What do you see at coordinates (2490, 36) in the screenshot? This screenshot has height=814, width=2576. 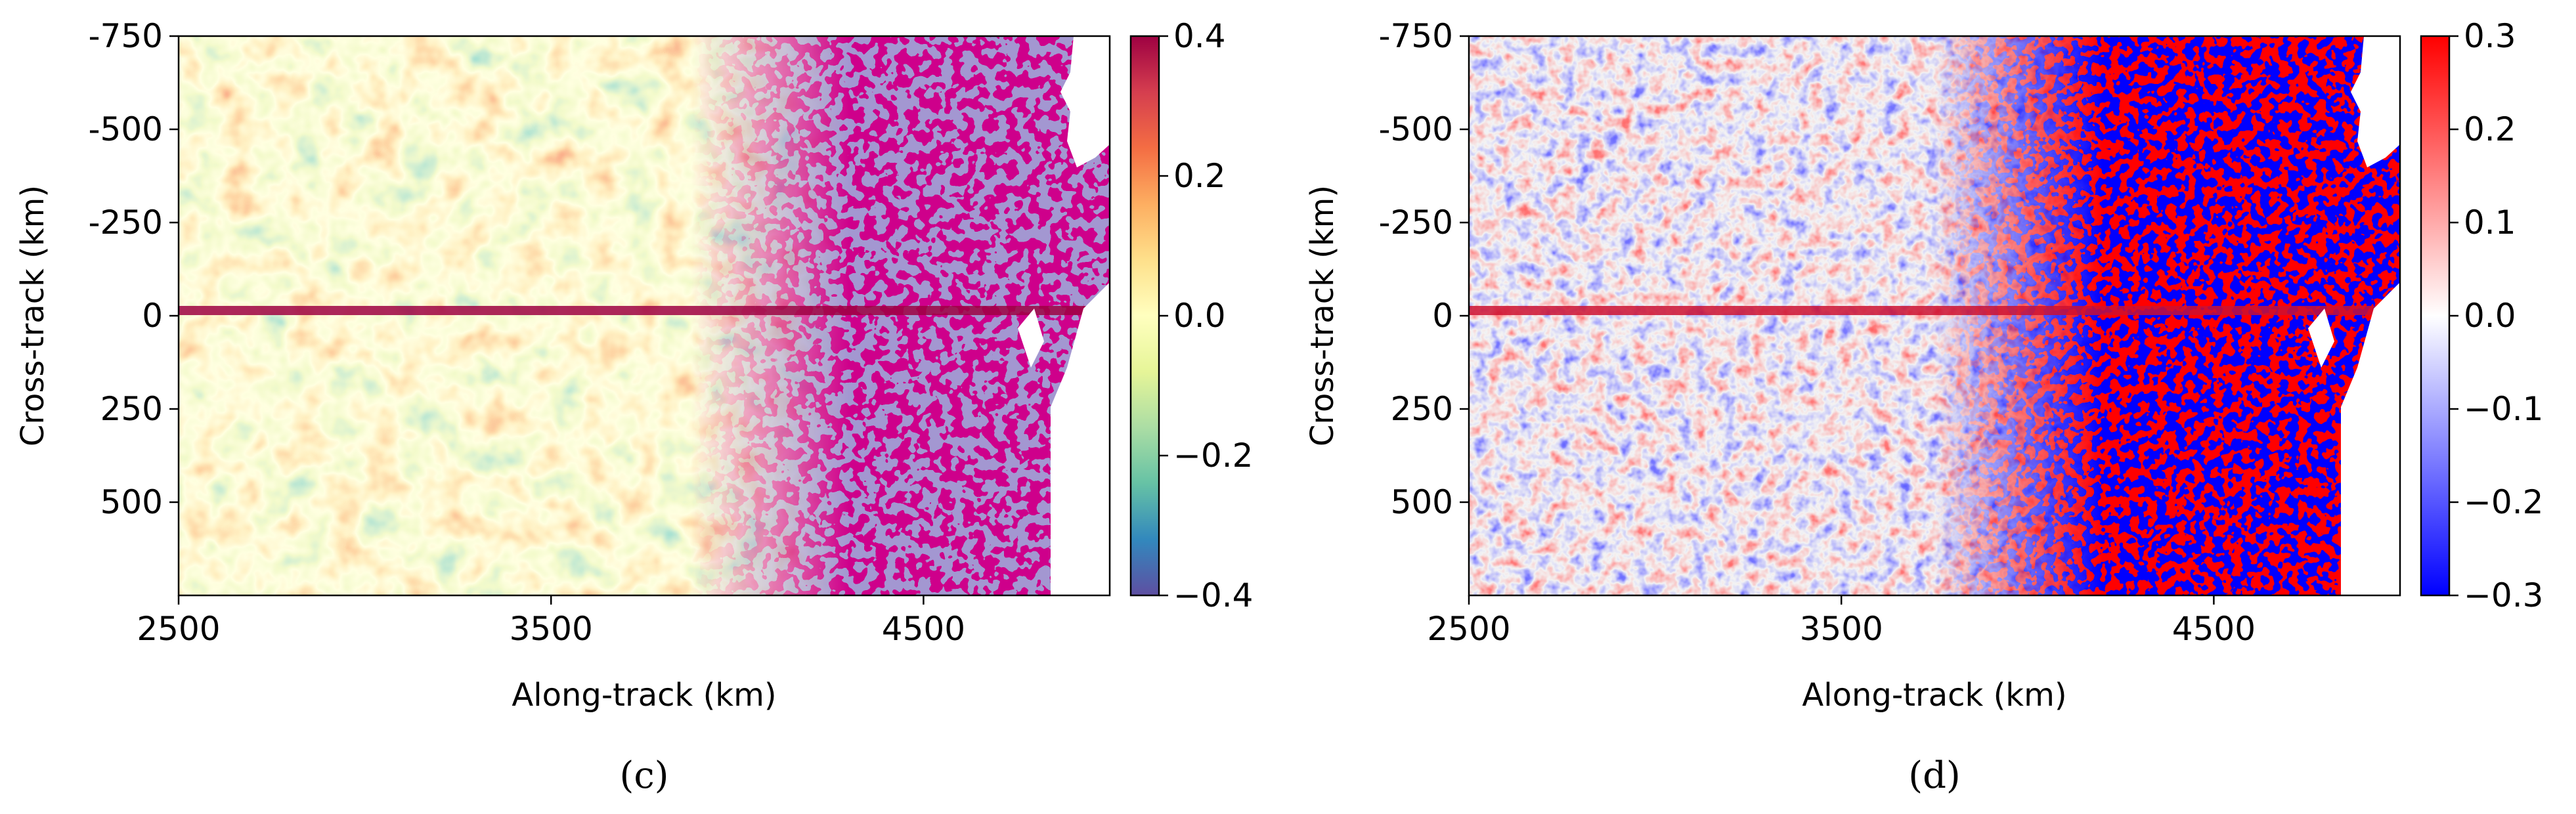 I see `colorbar-tick-label: 0.3` at bounding box center [2490, 36].